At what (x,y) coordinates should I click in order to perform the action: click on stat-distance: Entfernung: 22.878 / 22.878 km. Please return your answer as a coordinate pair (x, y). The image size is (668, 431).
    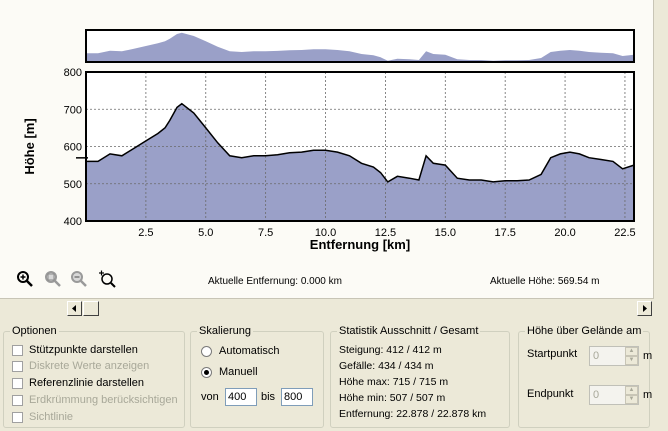
    Looking at the image, I should click on (413, 414).